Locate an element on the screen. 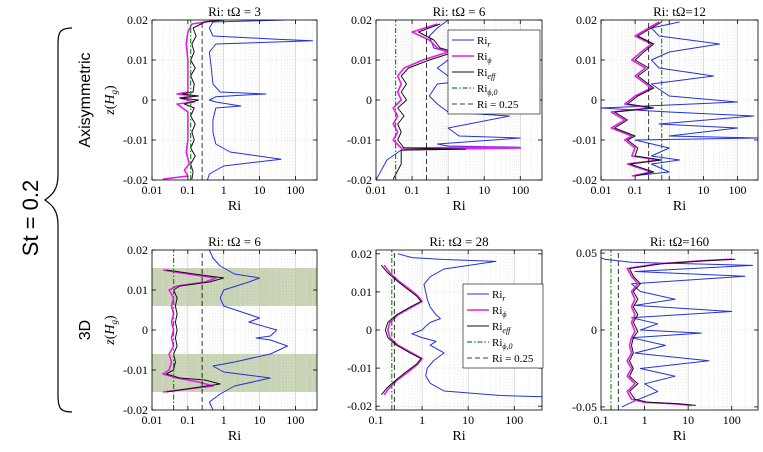 The width and height of the screenshot is (763, 452). group-brace is located at coordinates (58, 220).